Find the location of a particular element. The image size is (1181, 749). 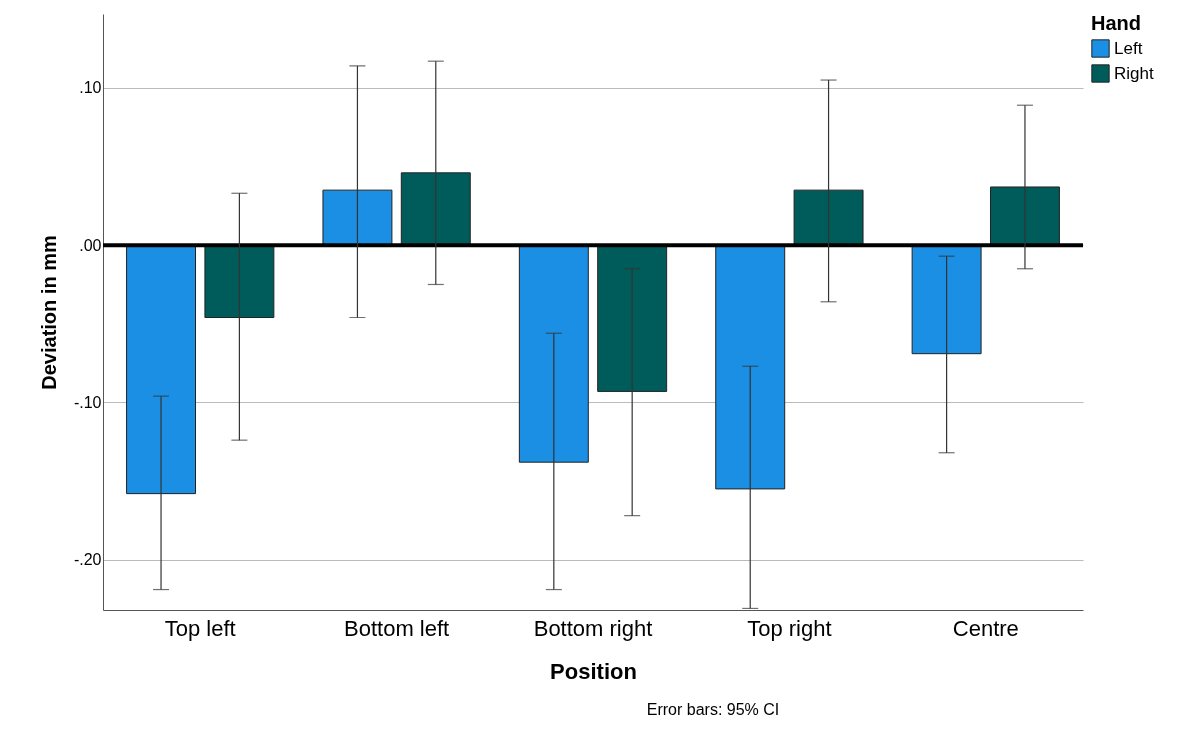

x-tick-label: Top left is located at coordinates (200, 628).